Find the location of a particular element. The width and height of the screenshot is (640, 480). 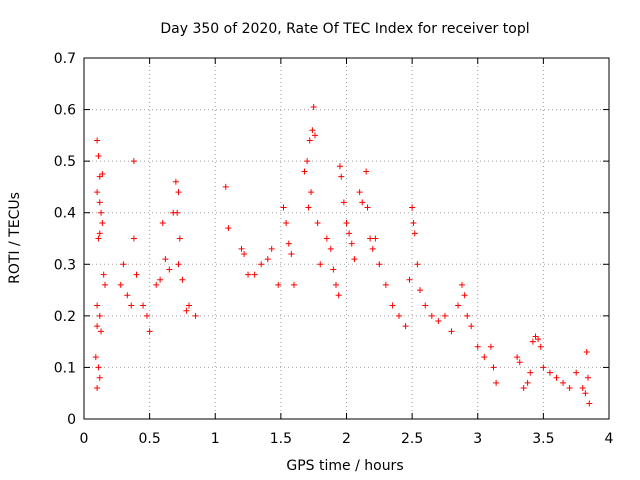

x-tick-label: 3 is located at coordinates (477, 439).